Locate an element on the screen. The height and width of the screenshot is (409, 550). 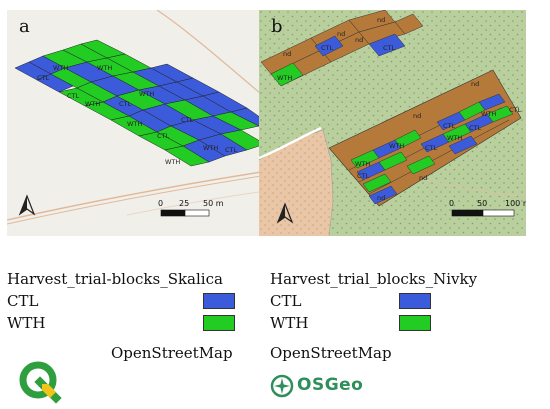
scale-tick: 50 m is located at coordinates (213, 203).